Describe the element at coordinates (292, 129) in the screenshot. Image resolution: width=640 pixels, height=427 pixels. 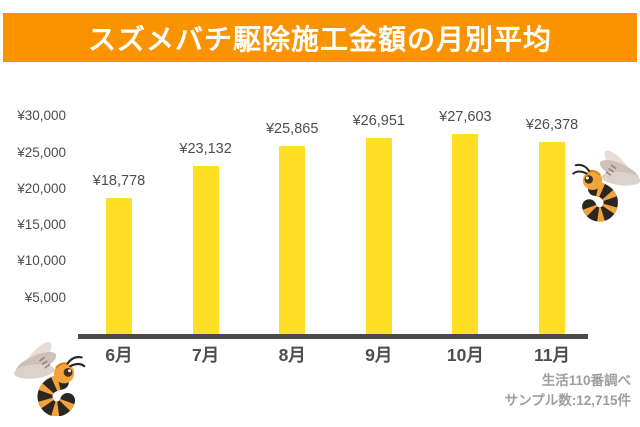
I see `bar-value-label: ¥25,865` at that location.